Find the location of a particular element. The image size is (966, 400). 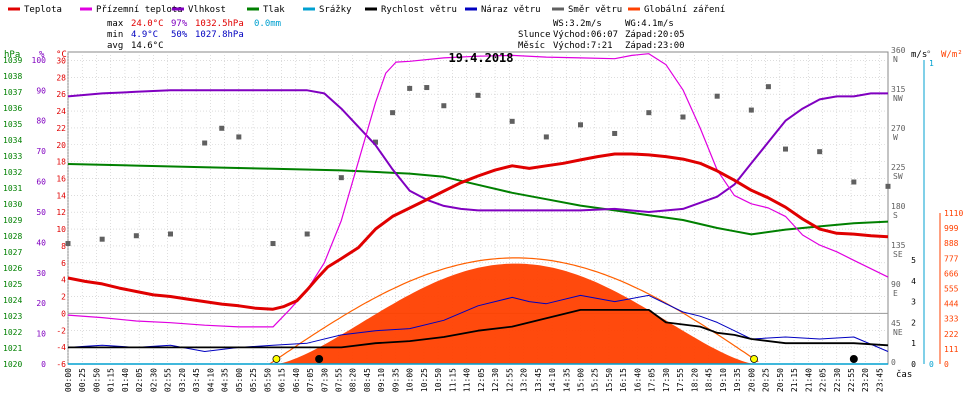

x-tick-label: 03:45 is located at coordinates (196, 380).